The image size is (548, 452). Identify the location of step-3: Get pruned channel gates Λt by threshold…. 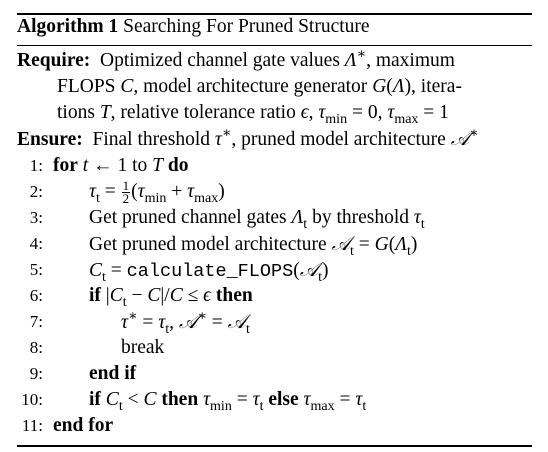
(257, 219).